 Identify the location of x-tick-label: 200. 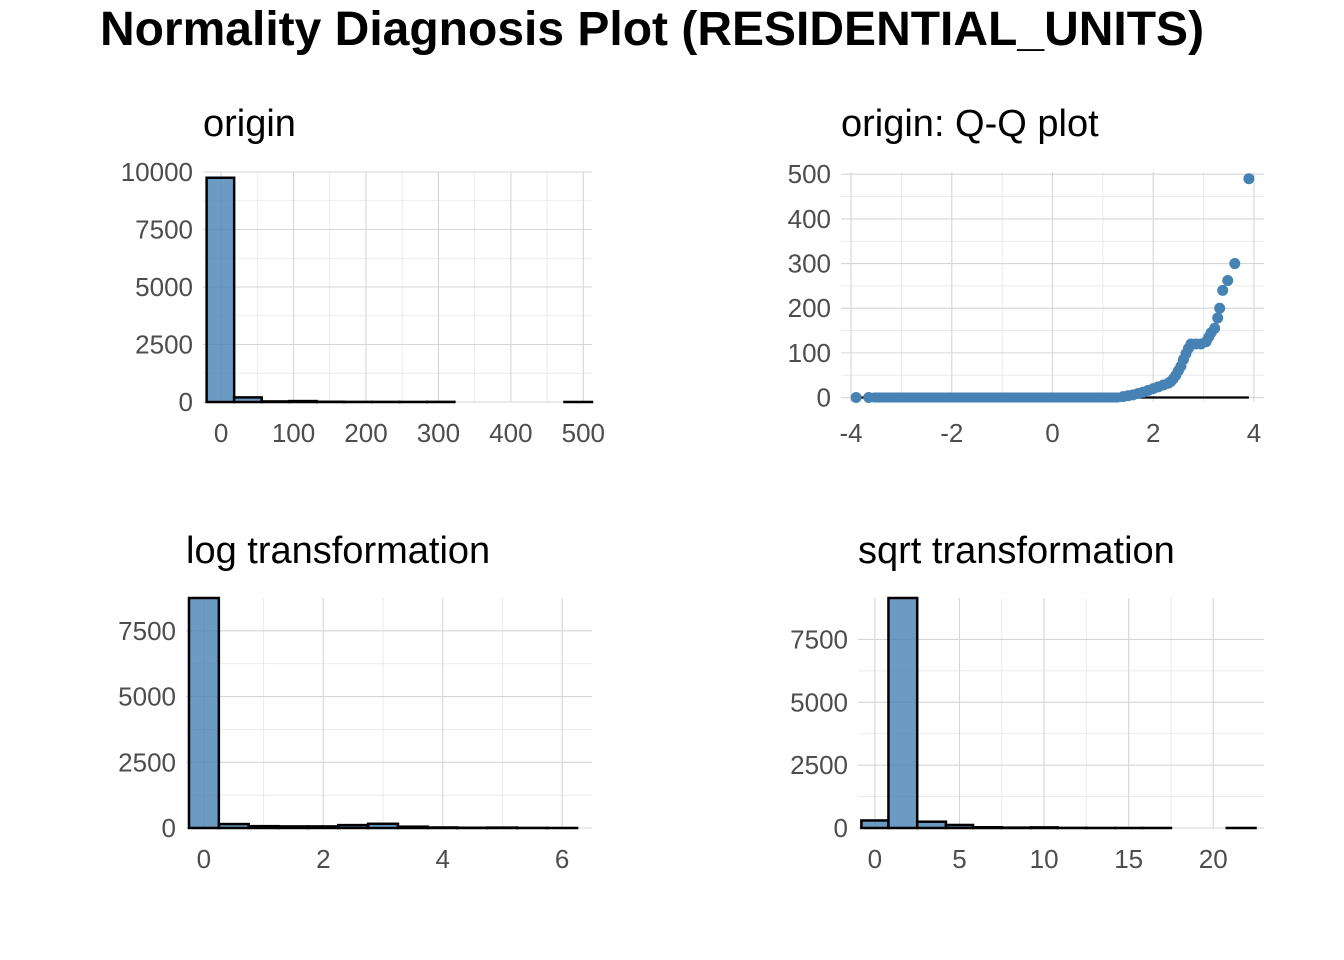
(365, 433).